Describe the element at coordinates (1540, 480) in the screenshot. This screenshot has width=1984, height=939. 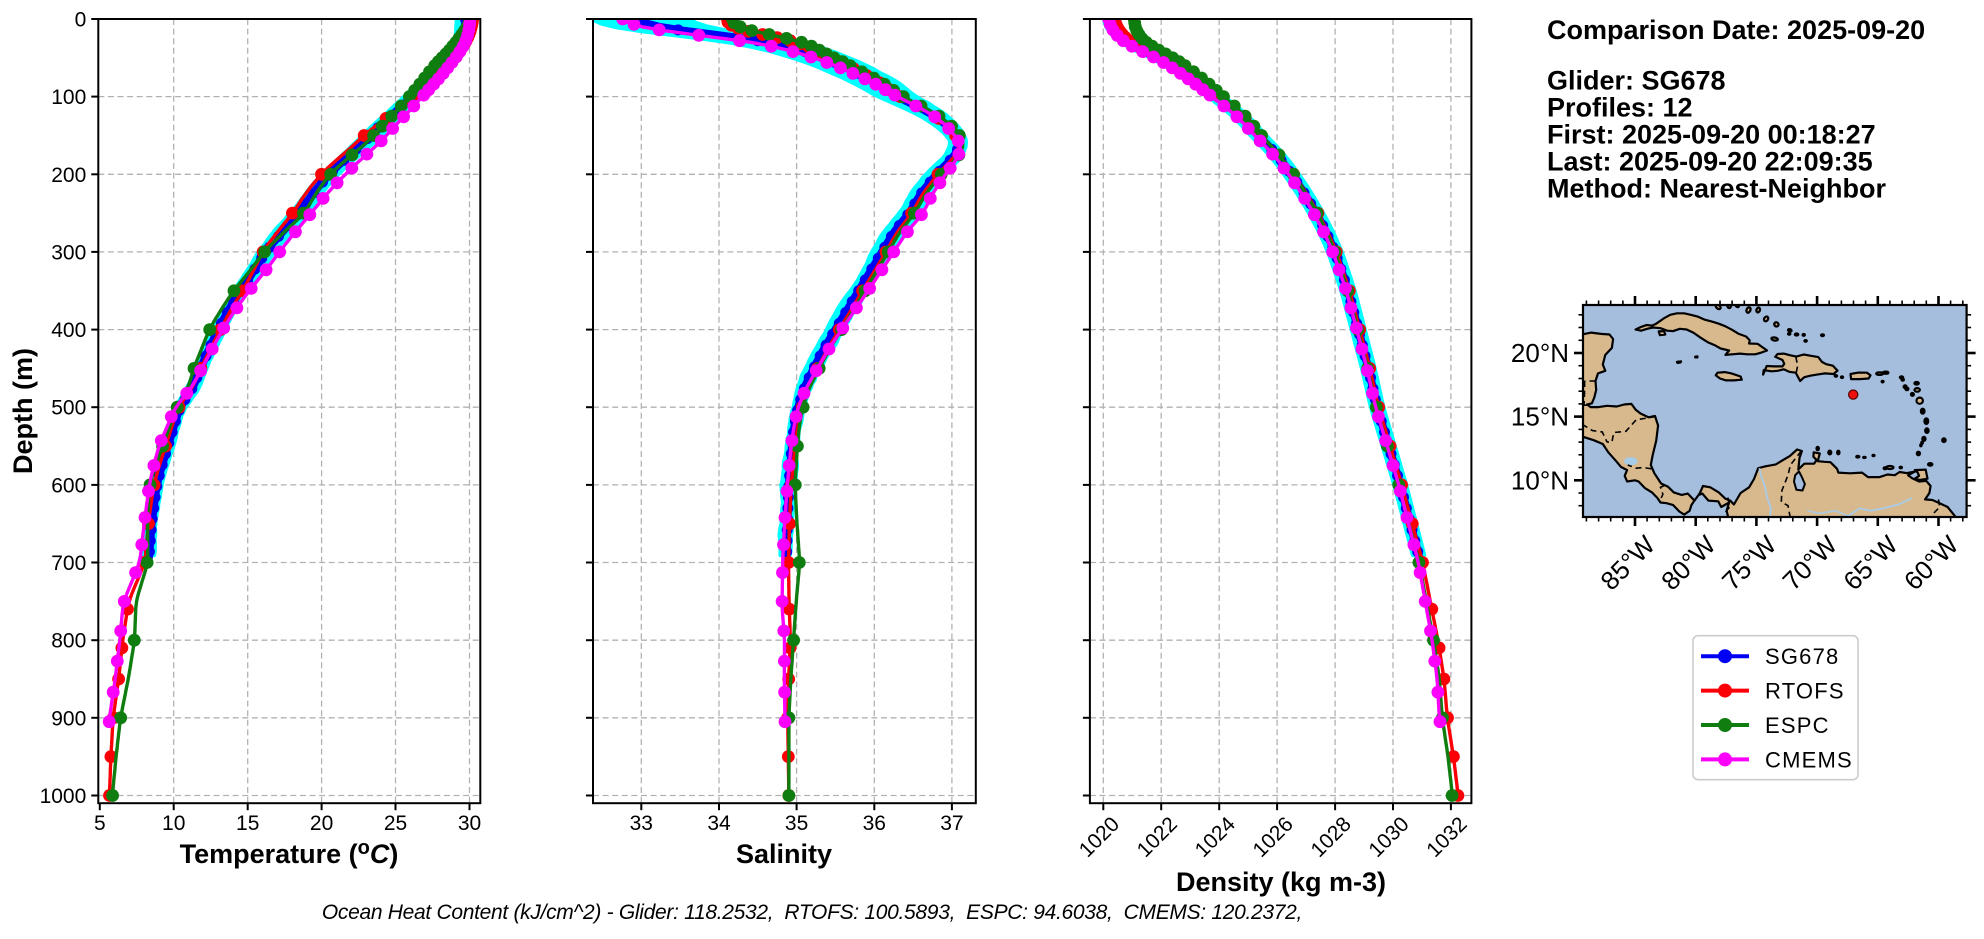
I see `svg-text: 10°N` at that location.